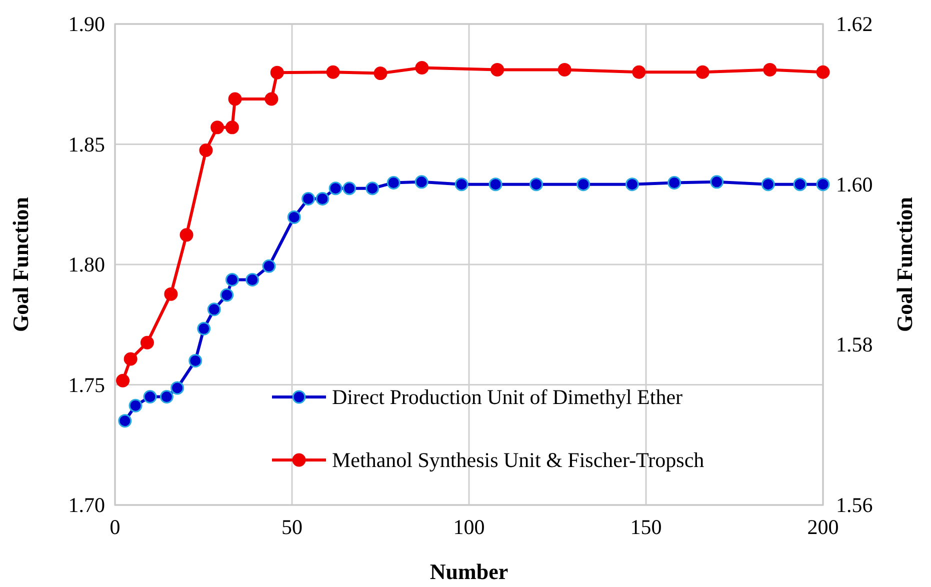  I want to click on x-tick-label: 50, so click(292, 527).